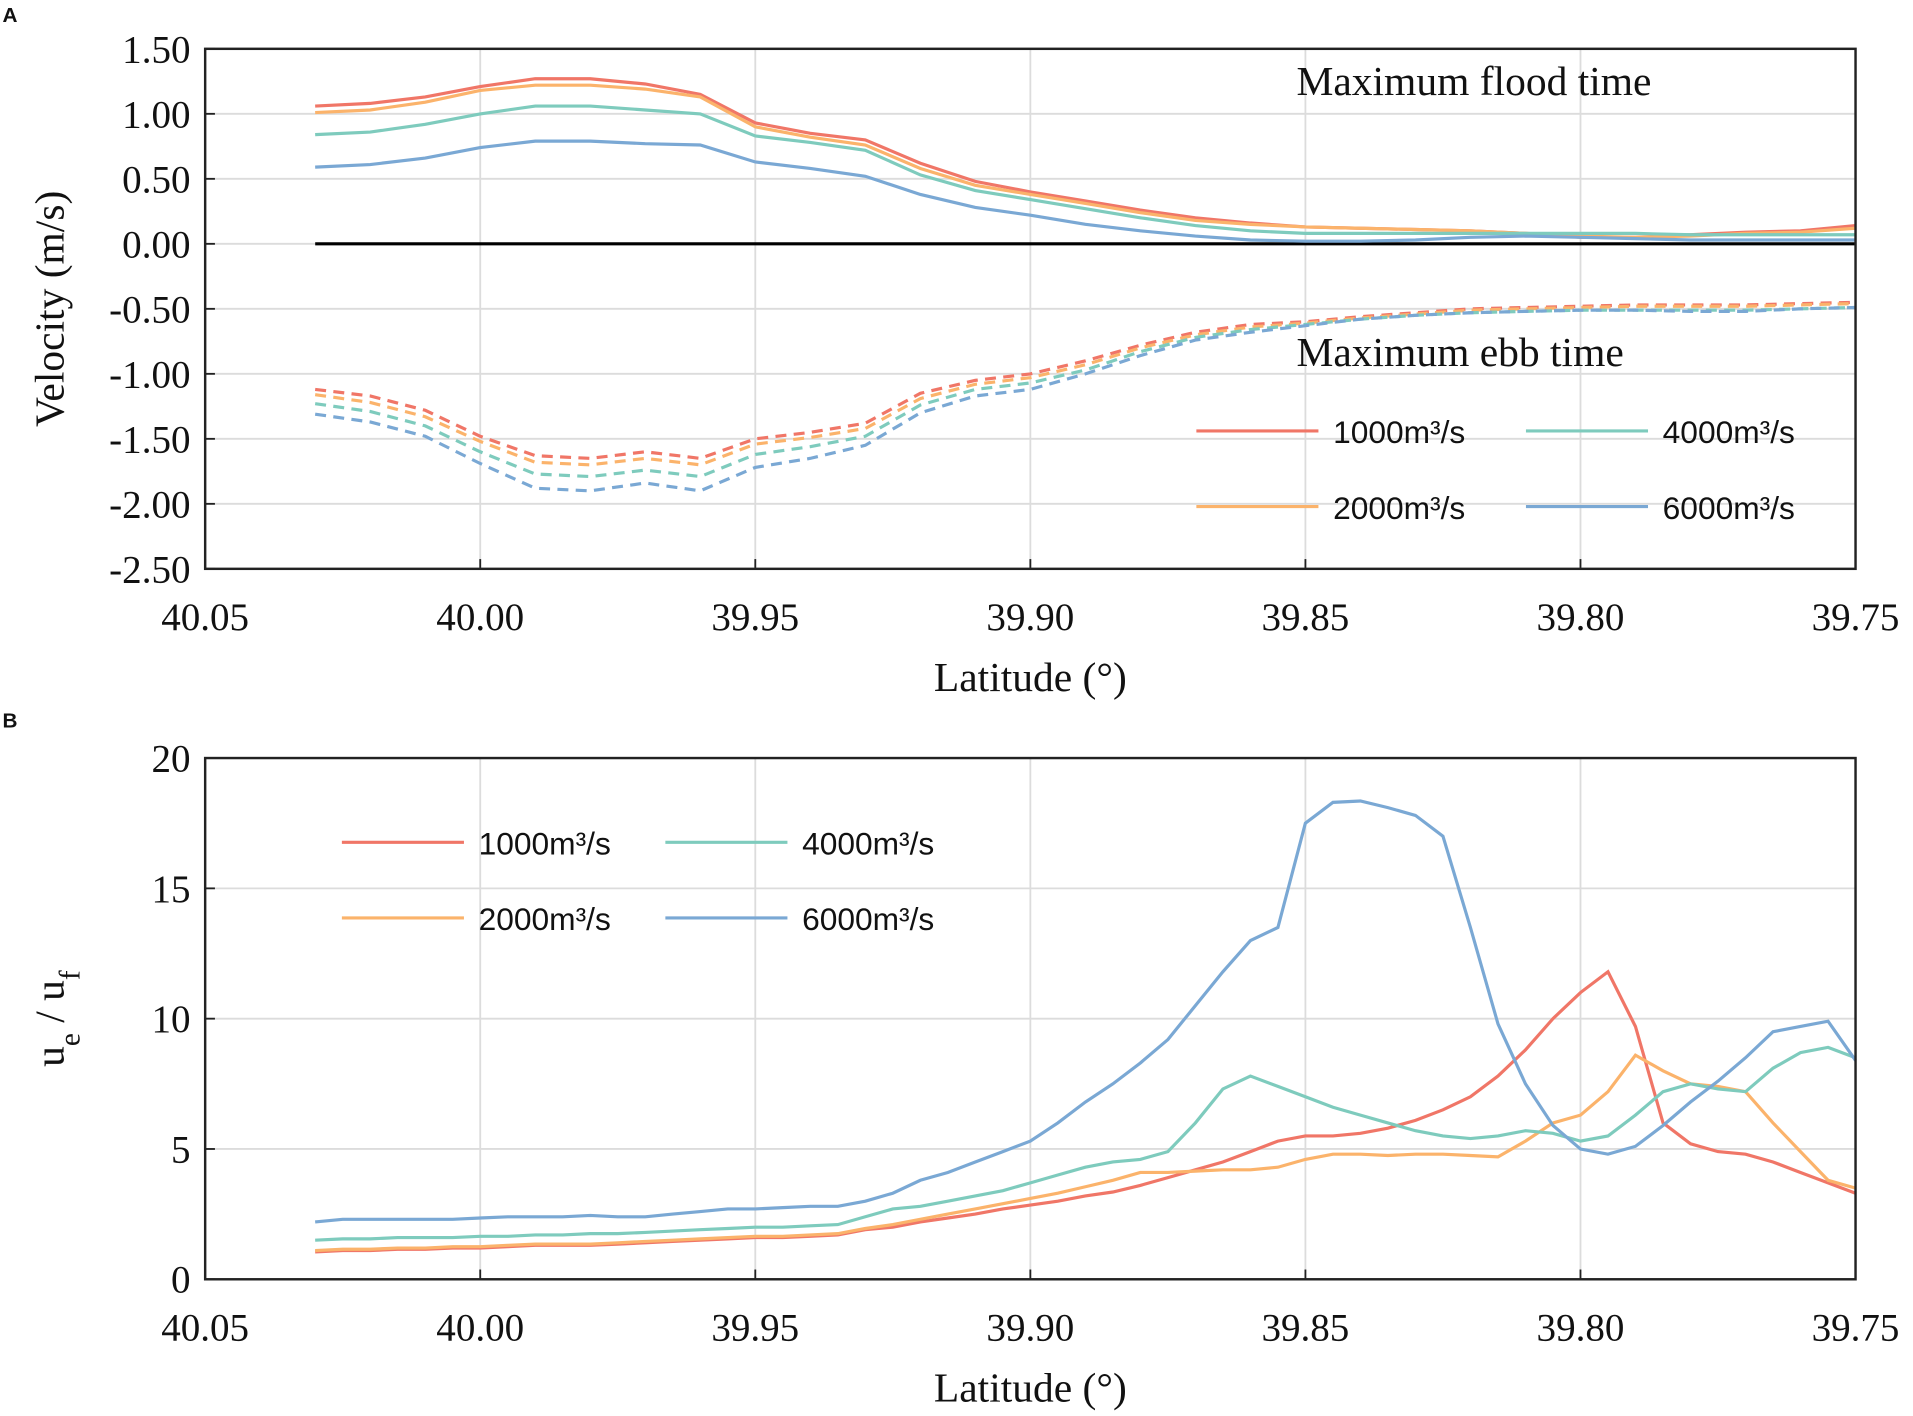 The image size is (1913, 1416). I want to click on y-axis-label-part: u, so click(50, 1056).